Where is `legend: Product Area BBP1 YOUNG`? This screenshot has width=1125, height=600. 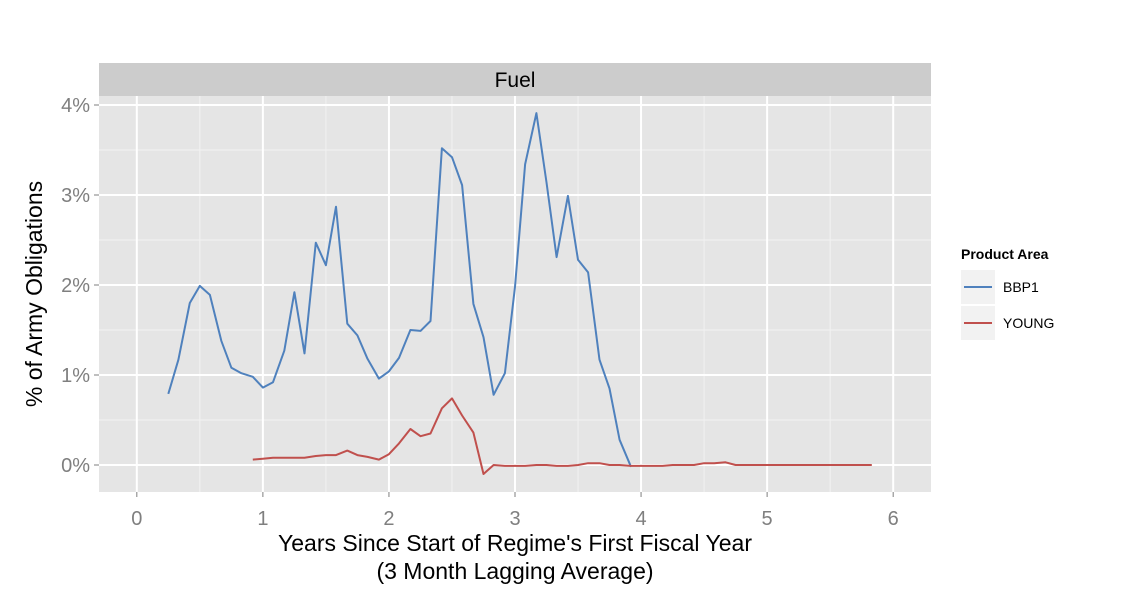
legend: Product Area BBP1 YOUNG is located at coordinates (1007, 293).